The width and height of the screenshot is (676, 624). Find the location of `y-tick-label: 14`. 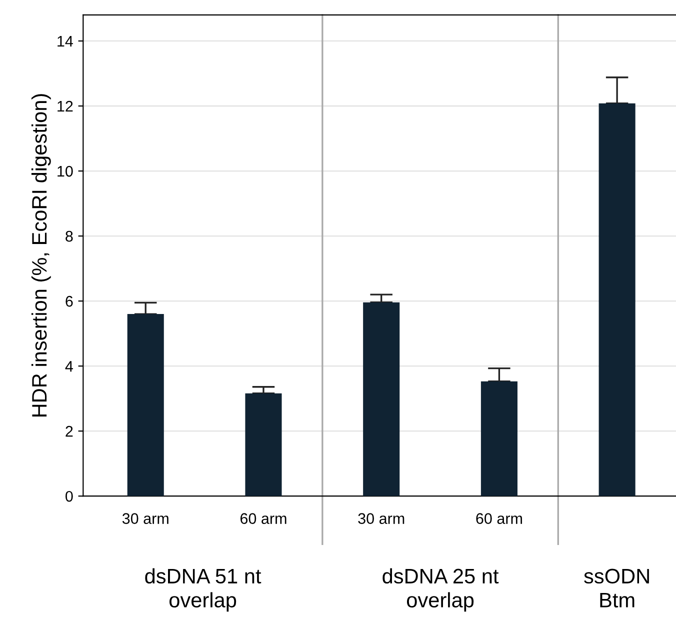

y-tick-label: 14 is located at coordinates (65, 41).